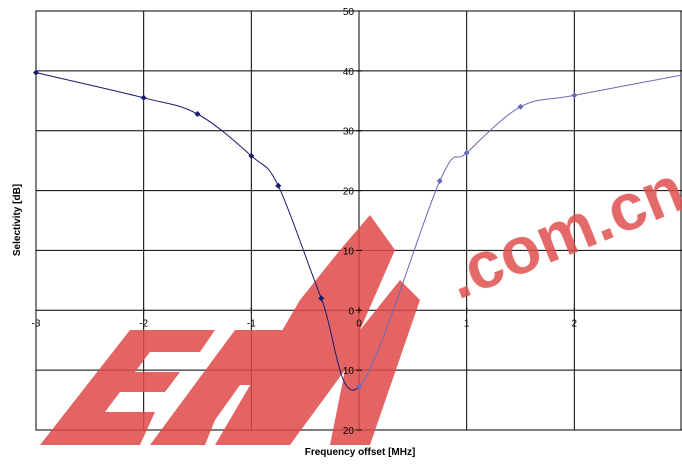  Describe the element at coordinates (349, 72) in the screenshot. I see `y-tick-label: 40` at that location.